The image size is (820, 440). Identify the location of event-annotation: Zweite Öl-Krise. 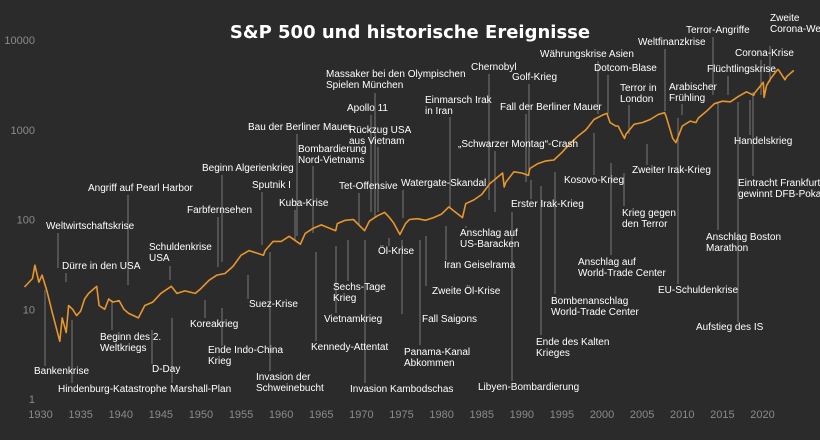
(466, 291).